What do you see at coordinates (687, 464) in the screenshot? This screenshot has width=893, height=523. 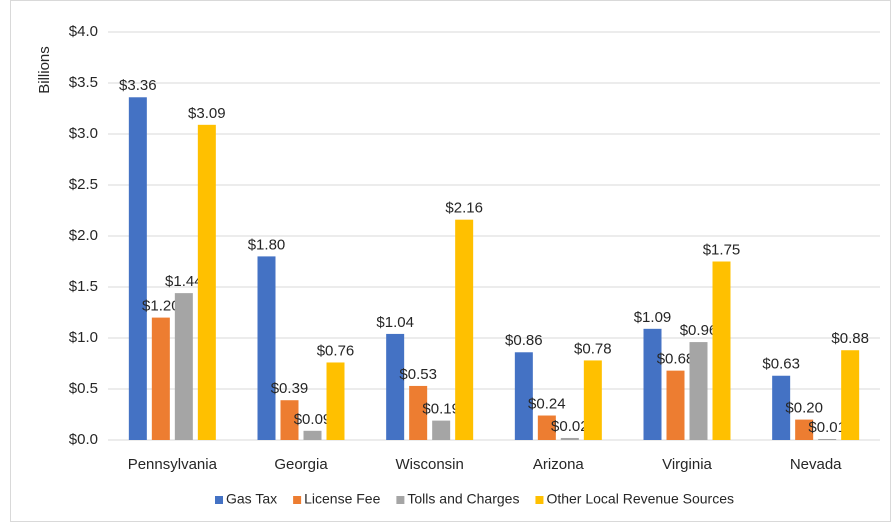 I see `x-tick-label: Virginia` at bounding box center [687, 464].